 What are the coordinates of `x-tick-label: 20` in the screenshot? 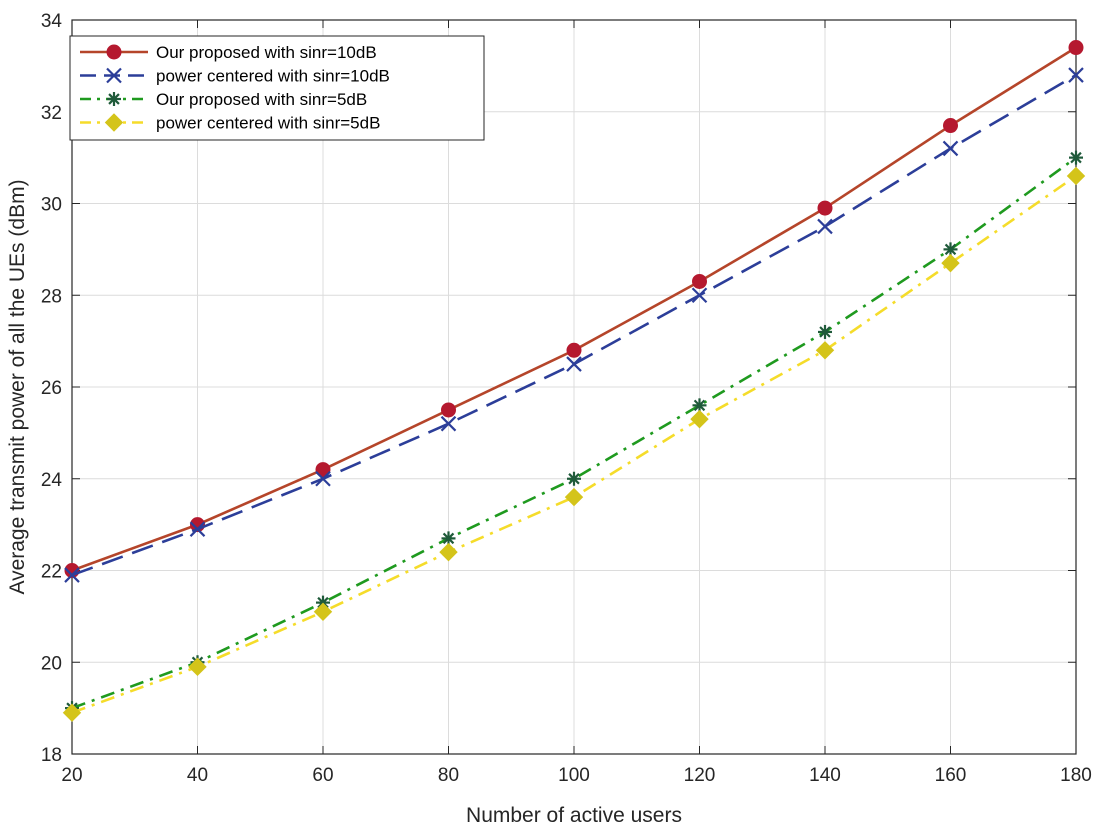 It's located at (71, 775).